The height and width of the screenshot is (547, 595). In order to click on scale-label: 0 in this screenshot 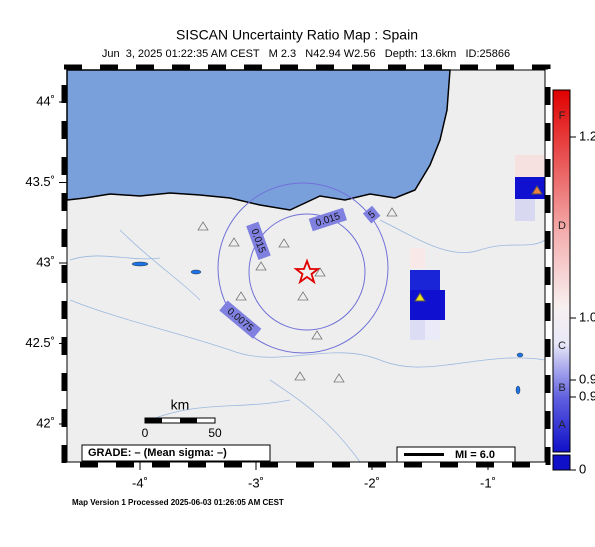, I will do `click(145, 433)`.